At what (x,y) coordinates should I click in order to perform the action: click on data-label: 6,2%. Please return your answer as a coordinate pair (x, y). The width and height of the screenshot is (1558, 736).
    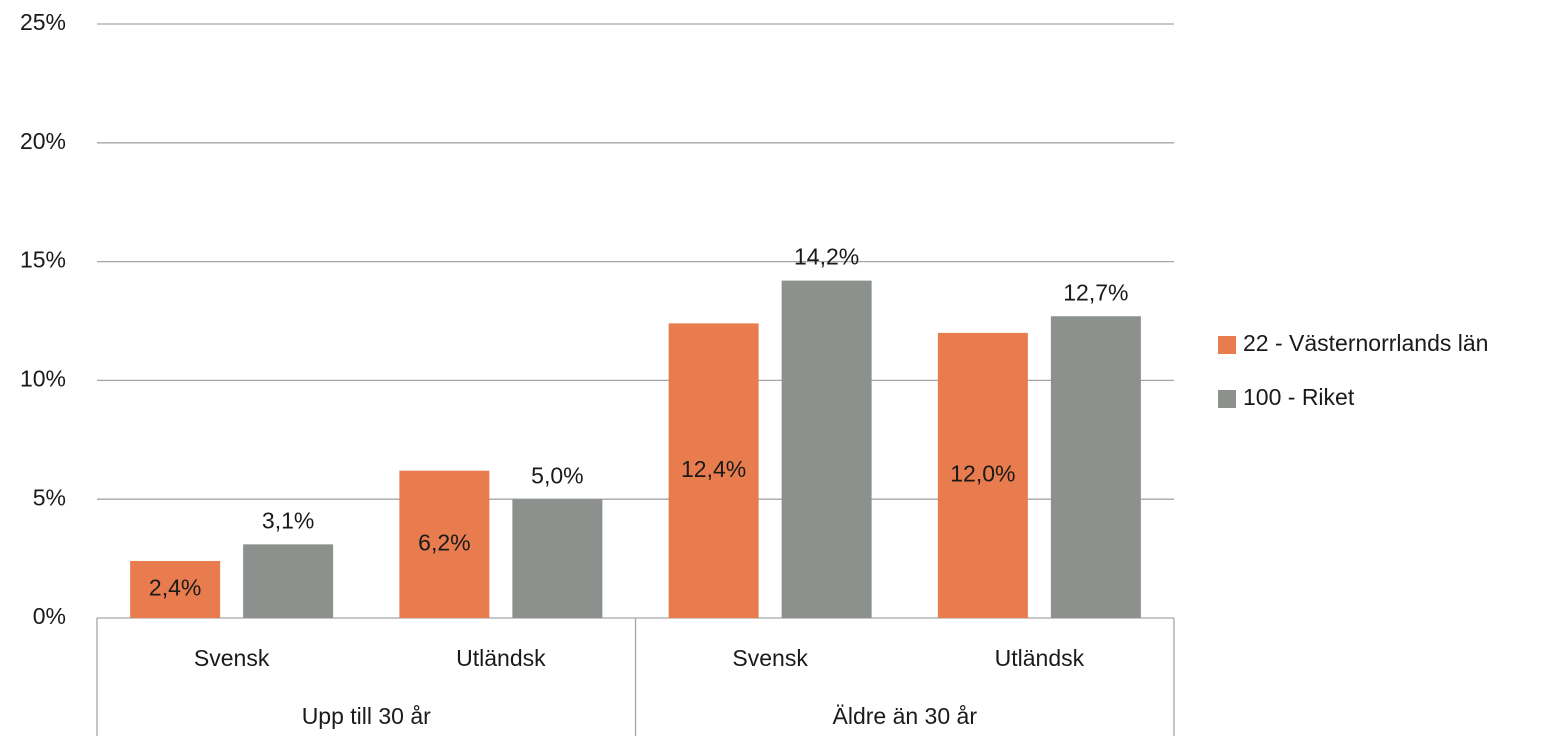
    Looking at the image, I should click on (444, 542).